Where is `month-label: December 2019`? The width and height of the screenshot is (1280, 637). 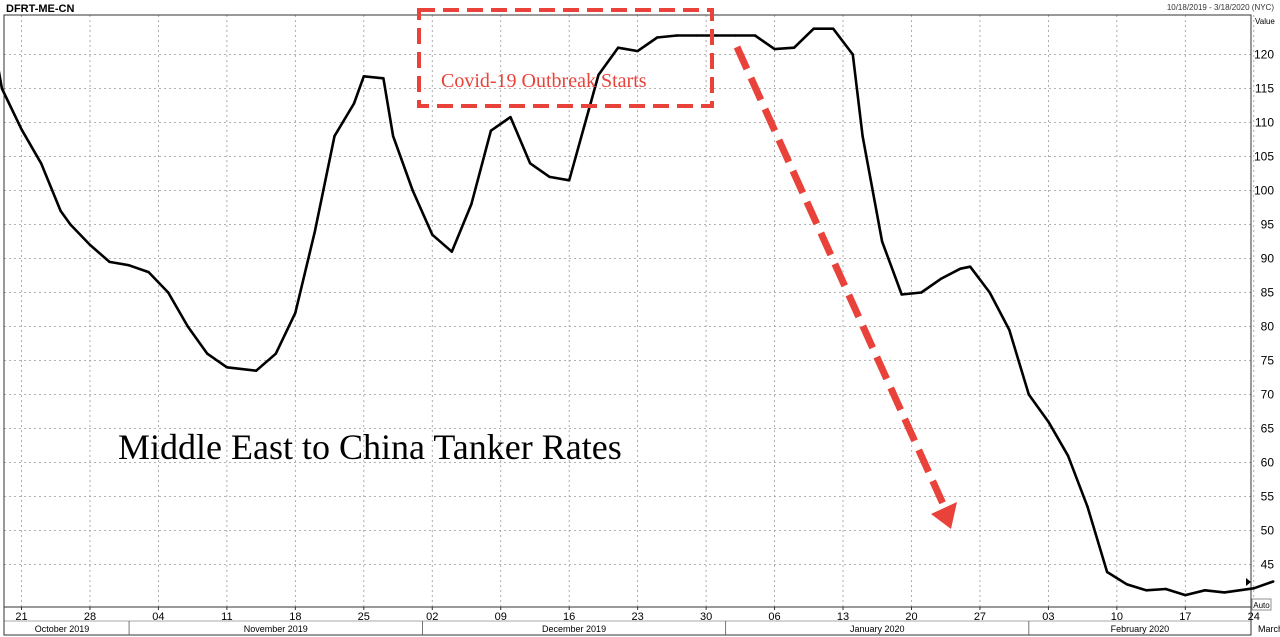 month-label: December 2019 is located at coordinates (574, 629).